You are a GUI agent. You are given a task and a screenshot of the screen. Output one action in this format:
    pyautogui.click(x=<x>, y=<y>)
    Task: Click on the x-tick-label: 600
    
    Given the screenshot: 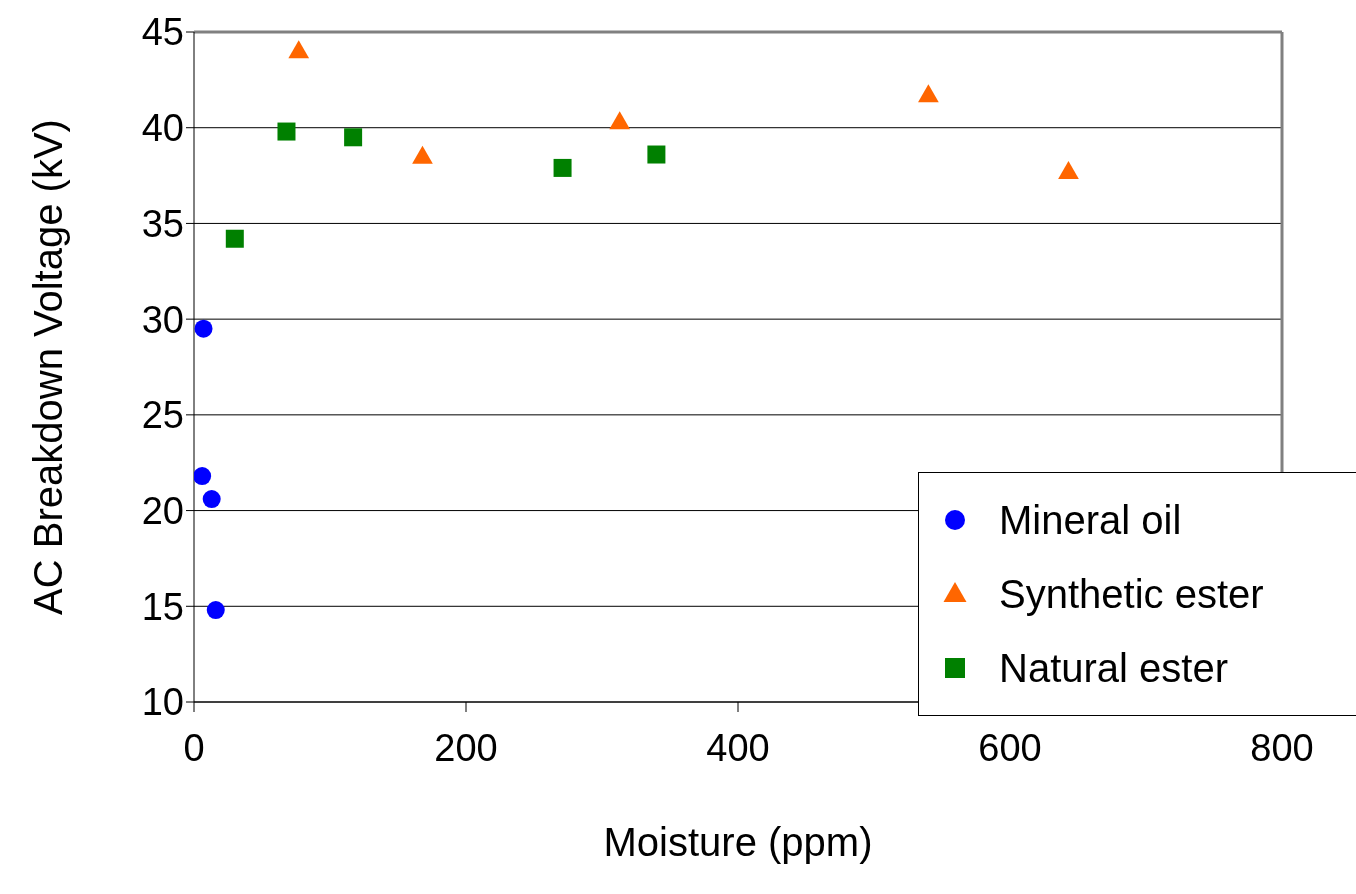 What is the action you would take?
    pyautogui.click(x=1010, y=747)
    